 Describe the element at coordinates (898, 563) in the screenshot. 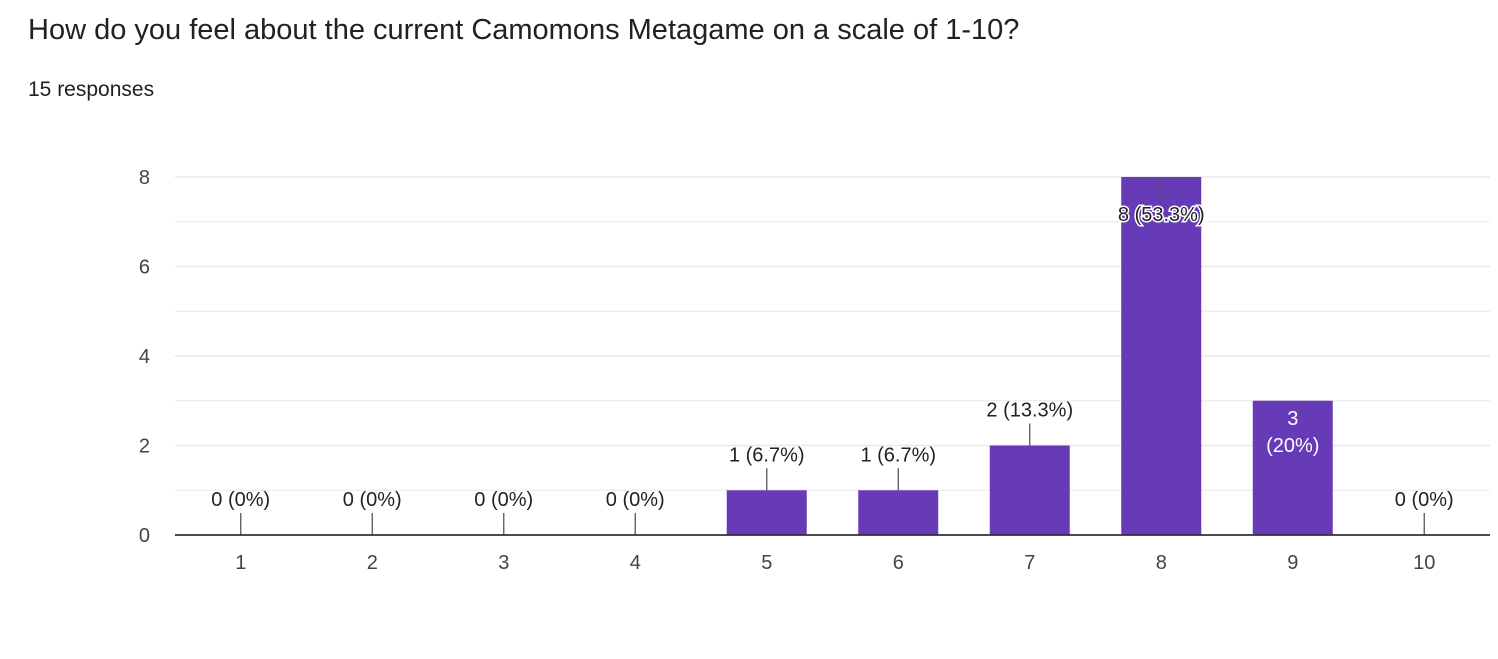

I see `x-tick-label: 6` at that location.